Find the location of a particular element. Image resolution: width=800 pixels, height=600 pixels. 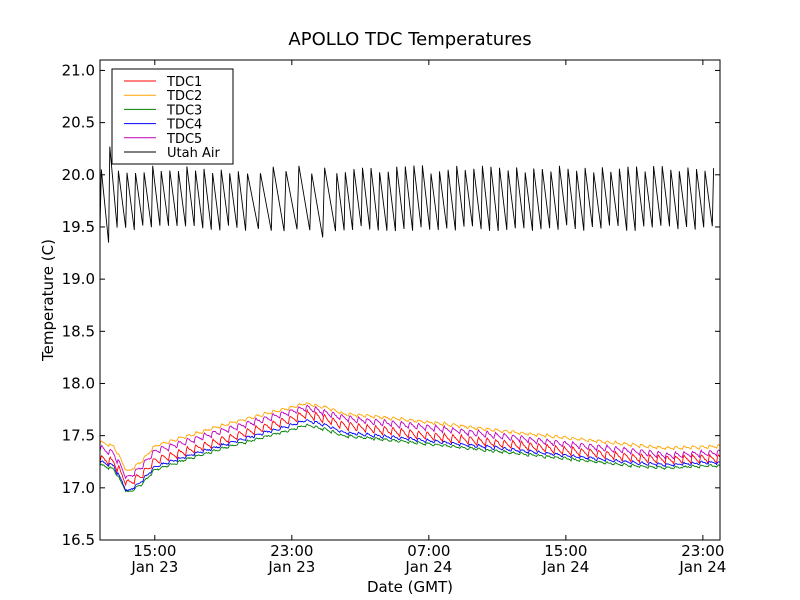

series-line-tdc4 is located at coordinates (410, 455).